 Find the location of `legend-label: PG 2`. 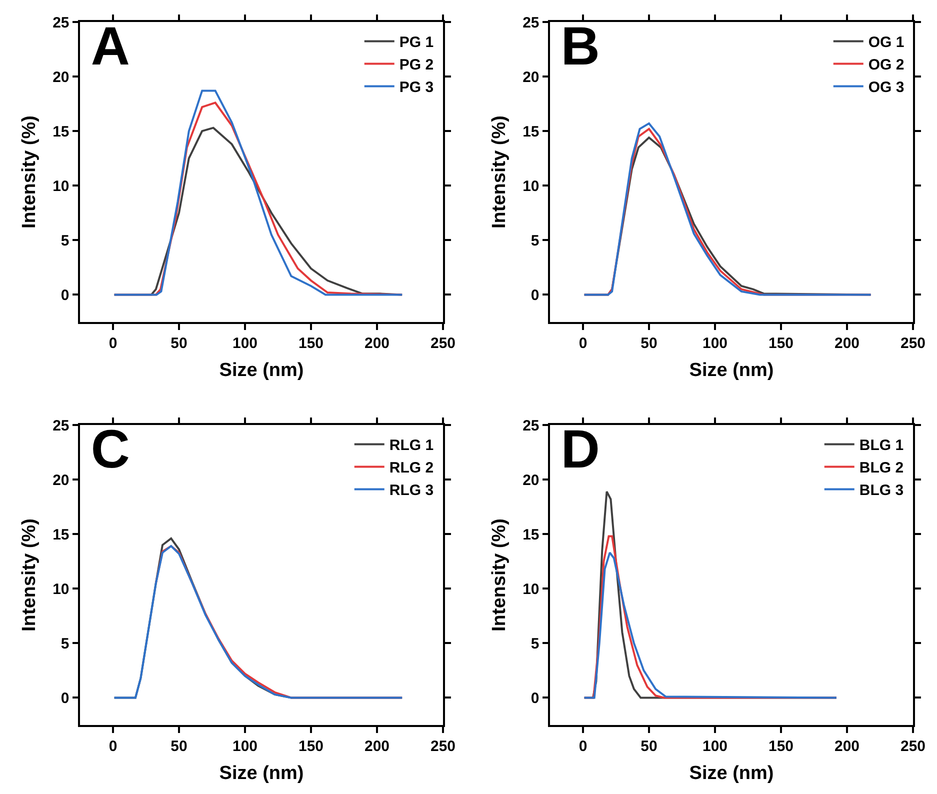

legend-label: PG 2 is located at coordinates (416, 65).